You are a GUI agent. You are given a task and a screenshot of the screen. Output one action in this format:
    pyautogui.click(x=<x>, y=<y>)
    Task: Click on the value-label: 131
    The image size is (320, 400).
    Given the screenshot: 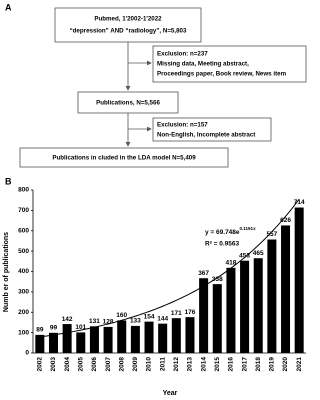 What is the action you would take?
    pyautogui.click(x=94, y=321)
    